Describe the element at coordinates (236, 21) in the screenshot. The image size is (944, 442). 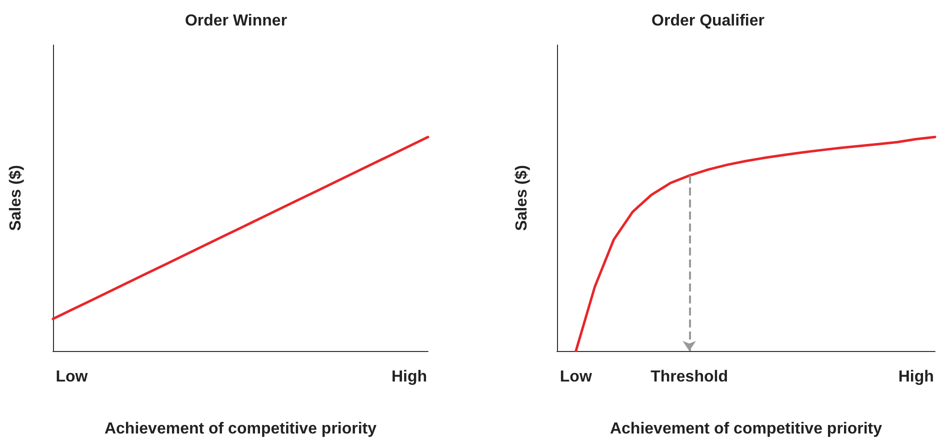
I see `chart-title: Order Winner` at that location.